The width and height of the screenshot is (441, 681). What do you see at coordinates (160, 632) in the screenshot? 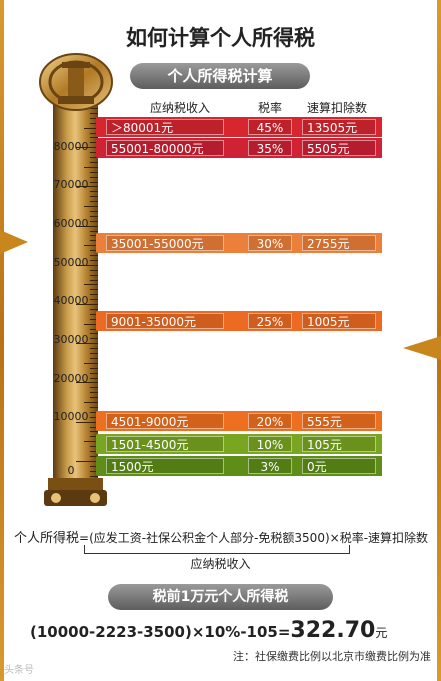
I see `example-expression: (10000-2223-3500)×10%-105=` at bounding box center [160, 632].